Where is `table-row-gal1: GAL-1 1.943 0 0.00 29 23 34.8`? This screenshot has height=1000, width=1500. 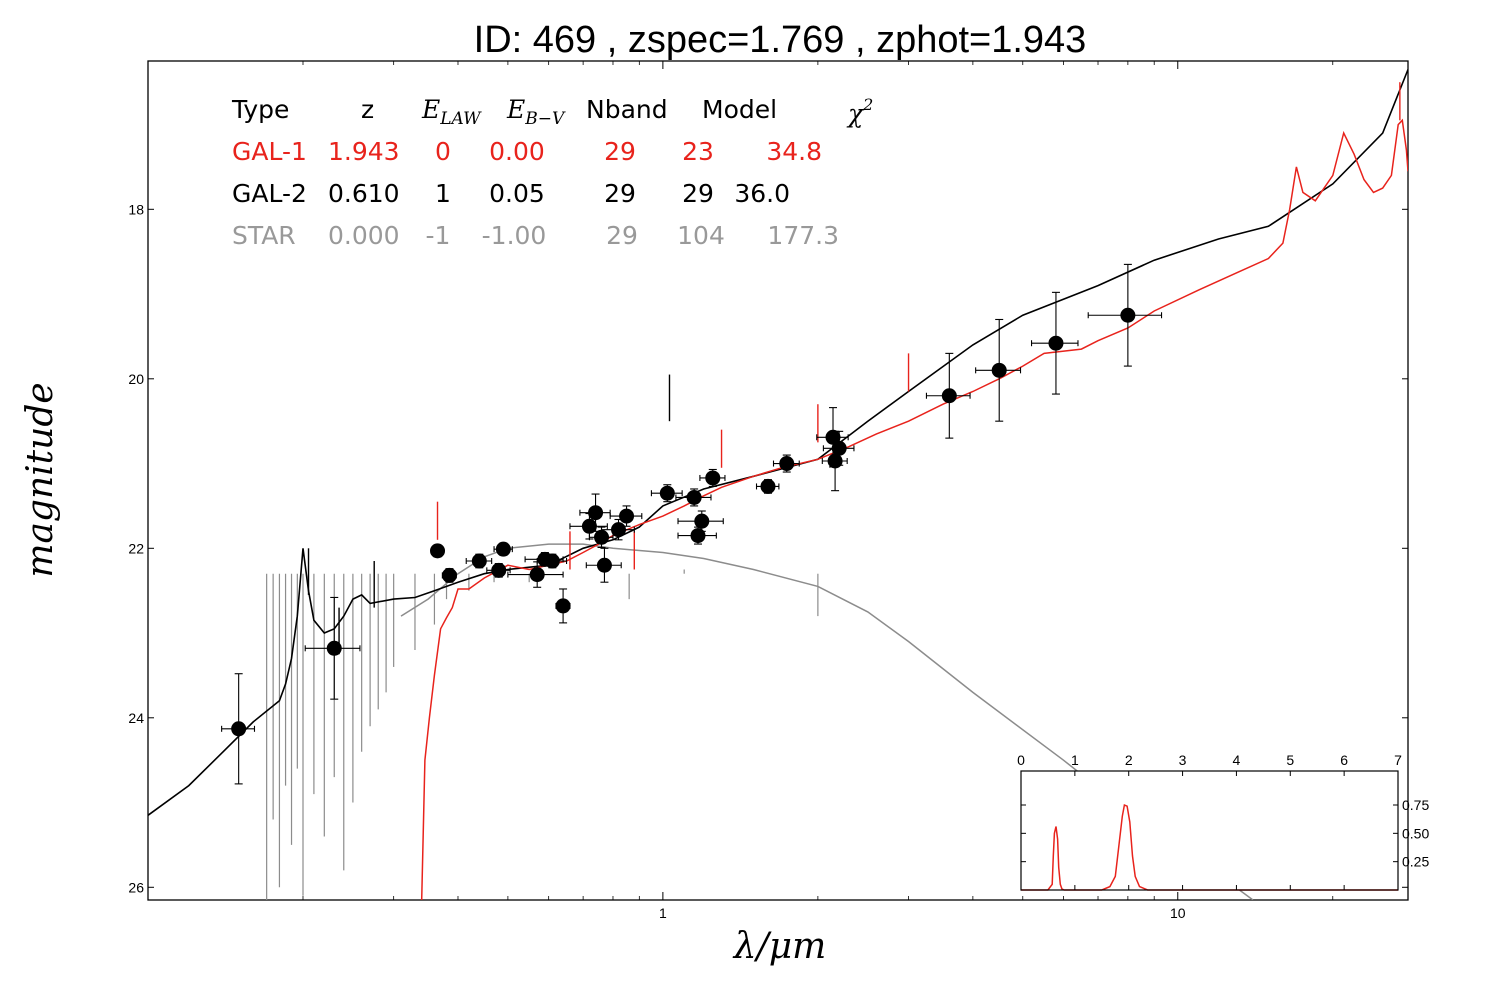 table-row-gal1: GAL-1 1.943 0 0.00 29 23 34.8 is located at coordinates (527, 151).